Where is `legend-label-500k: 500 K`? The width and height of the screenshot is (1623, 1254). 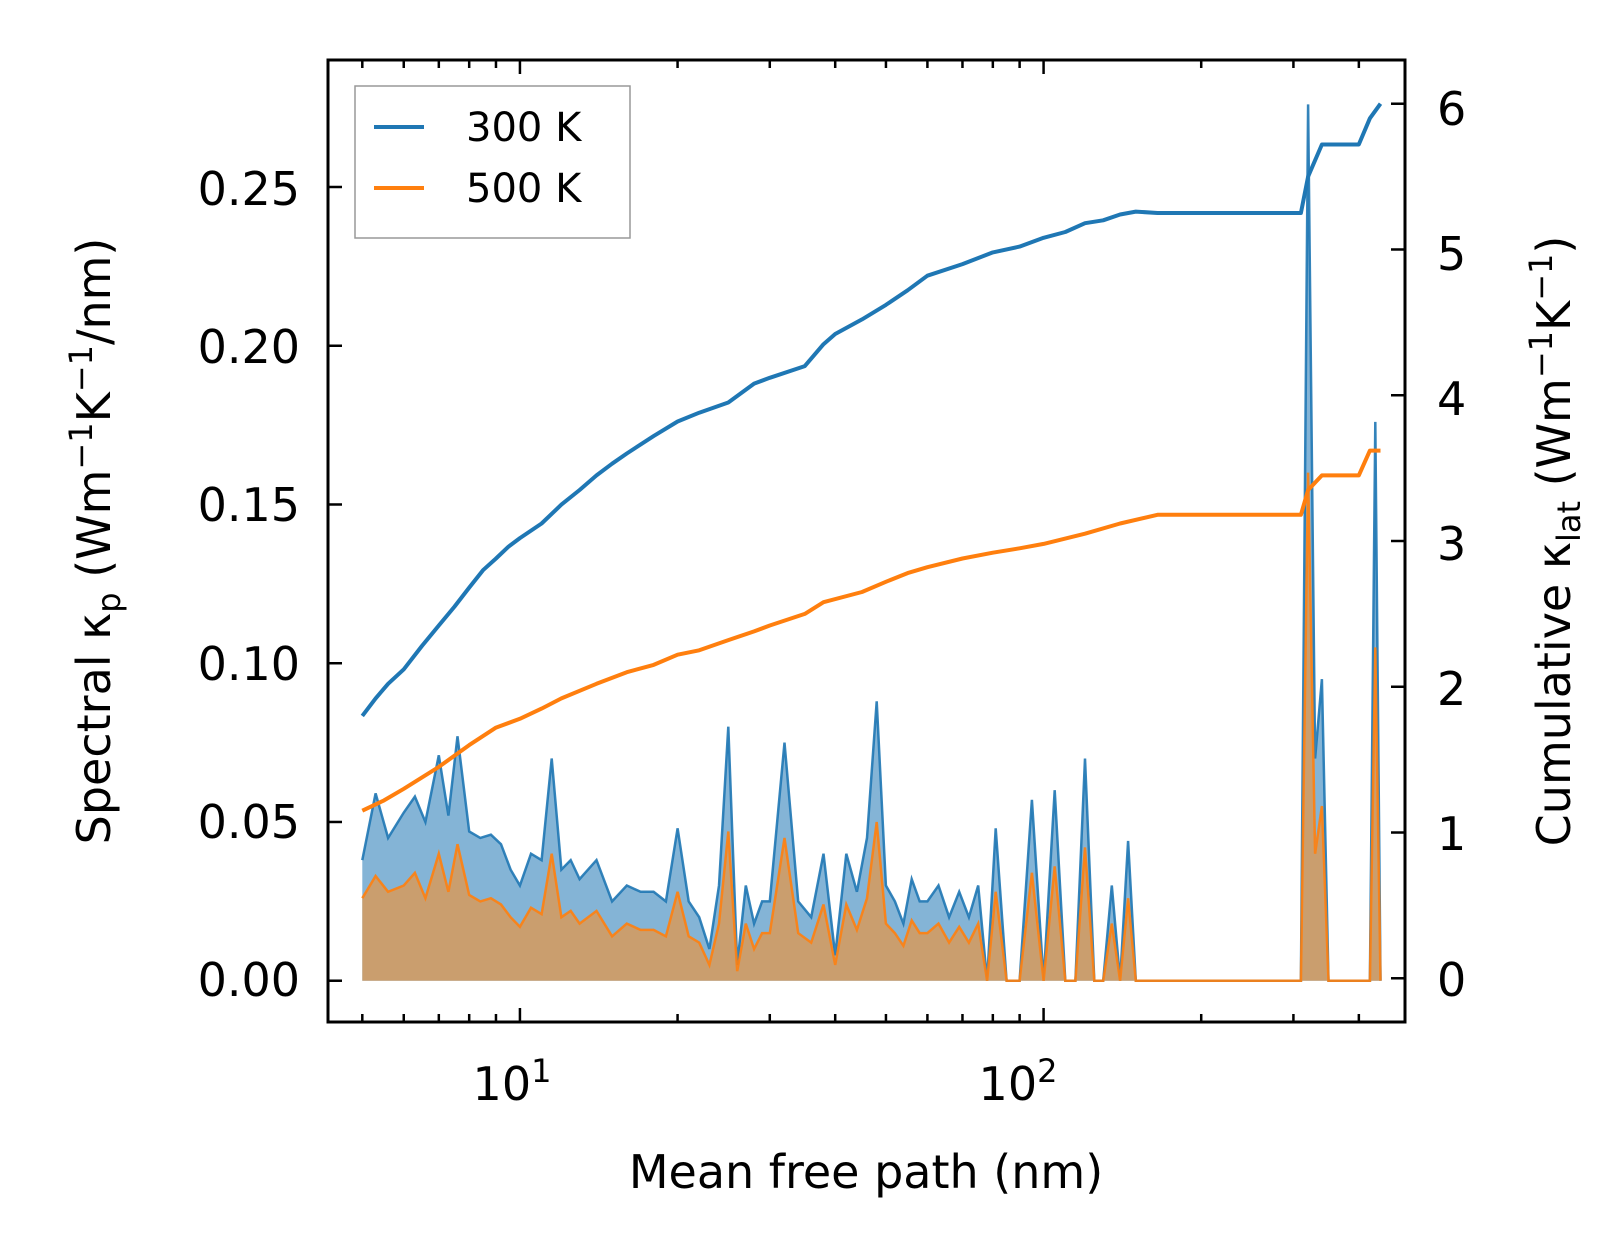 legend-label-500k: 500 K is located at coordinates (524, 189).